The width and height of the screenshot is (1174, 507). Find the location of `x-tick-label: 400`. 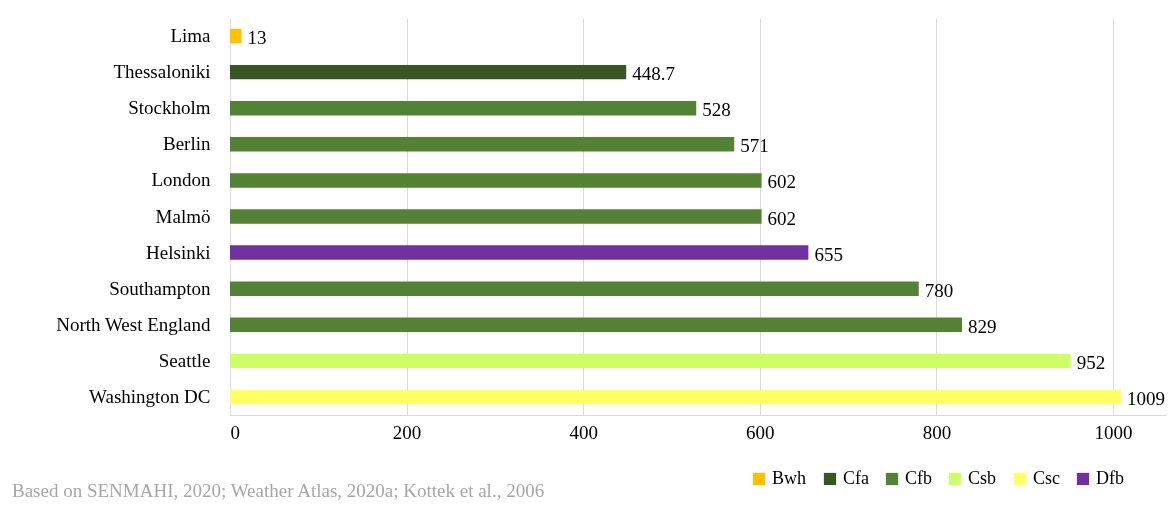

x-tick-label: 400 is located at coordinates (583, 432).